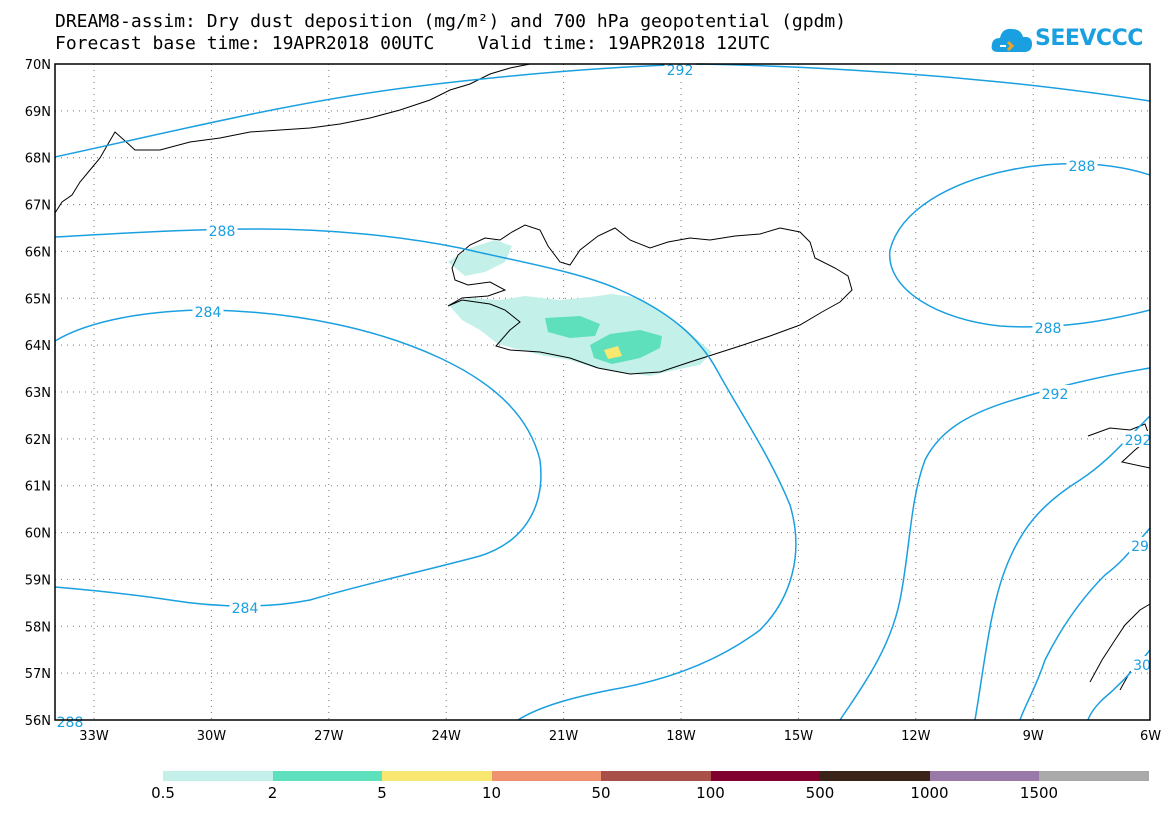 This screenshot has height=815, width=1175. Describe the element at coordinates (38, 252) in the screenshot. I see `lat-label: 66N` at that location.